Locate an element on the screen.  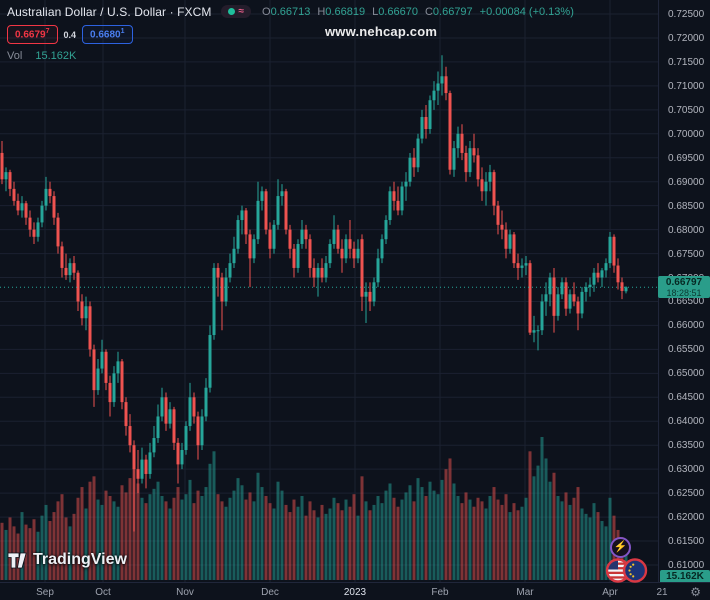
high-value: 0.66819 is located at coordinates (345, 11).